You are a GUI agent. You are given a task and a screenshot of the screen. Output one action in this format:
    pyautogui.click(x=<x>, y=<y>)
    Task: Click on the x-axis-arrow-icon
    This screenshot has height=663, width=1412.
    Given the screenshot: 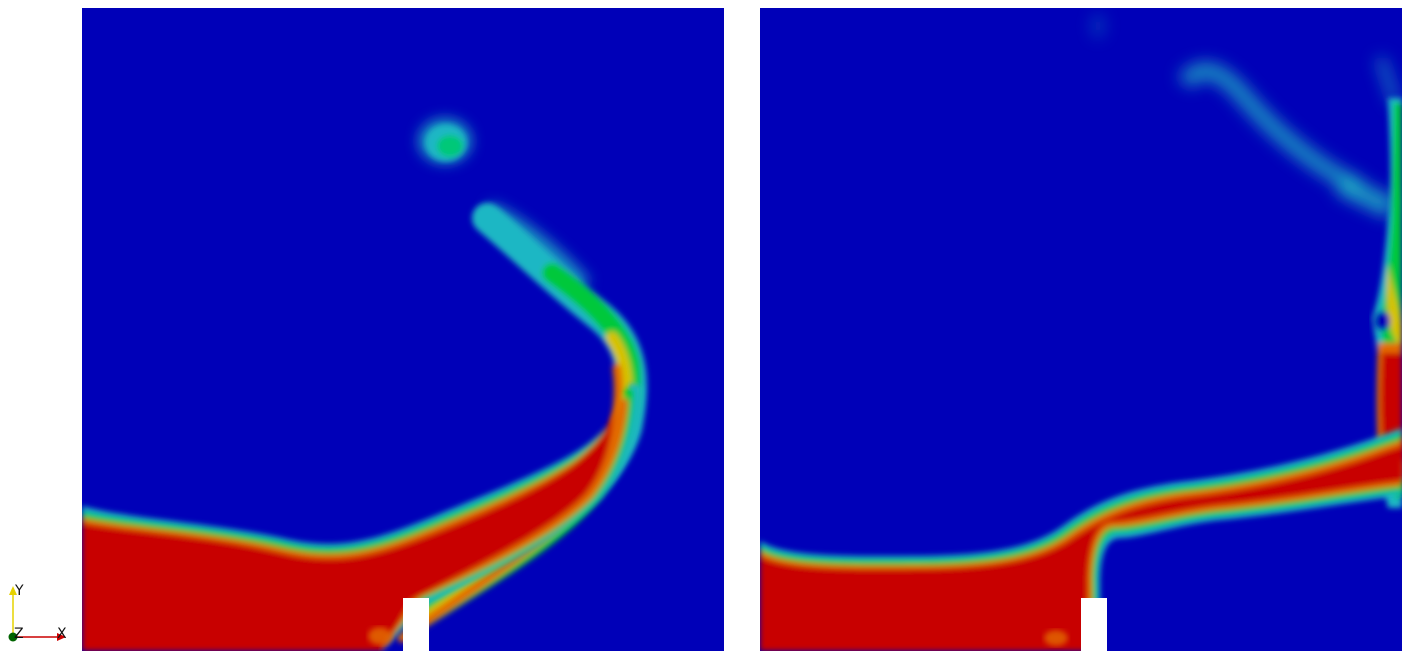 What is the action you would take?
    pyautogui.click(x=61, y=637)
    